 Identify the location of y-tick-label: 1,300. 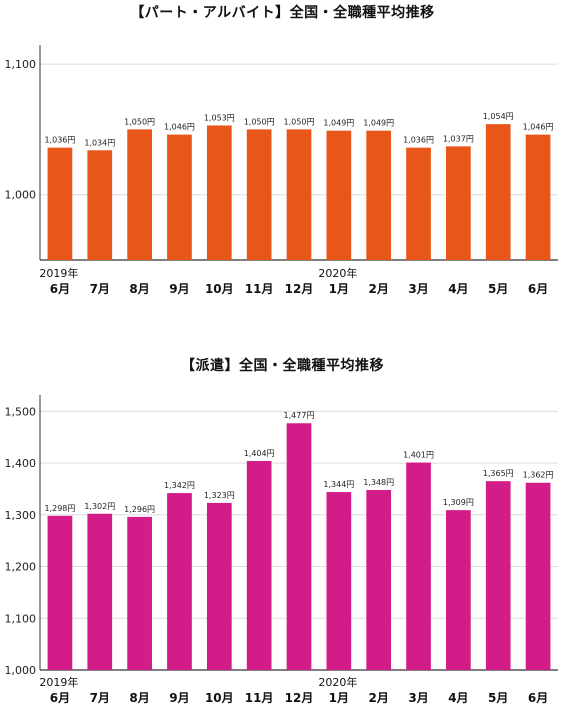
(21, 515).